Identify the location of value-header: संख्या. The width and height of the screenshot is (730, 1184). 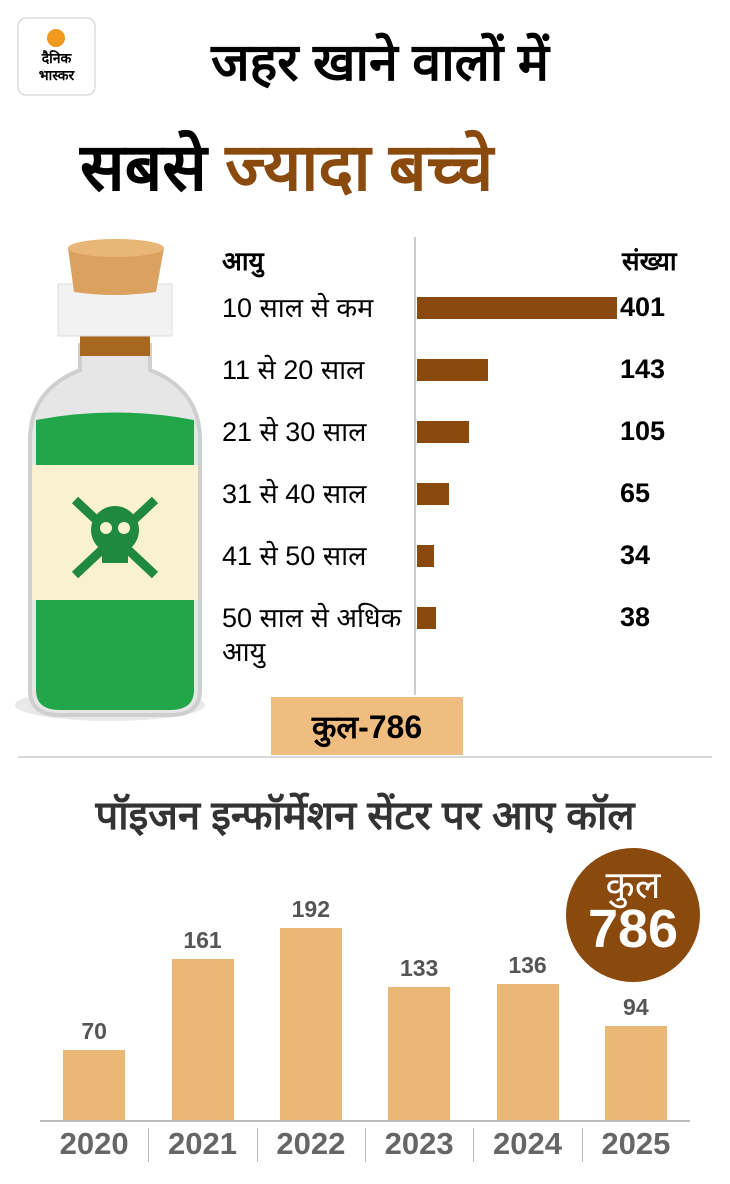
(649, 261).